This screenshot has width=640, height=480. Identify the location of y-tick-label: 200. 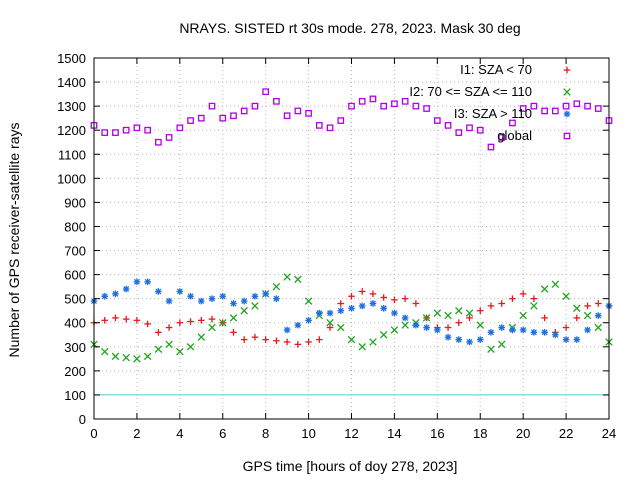
(75, 371).